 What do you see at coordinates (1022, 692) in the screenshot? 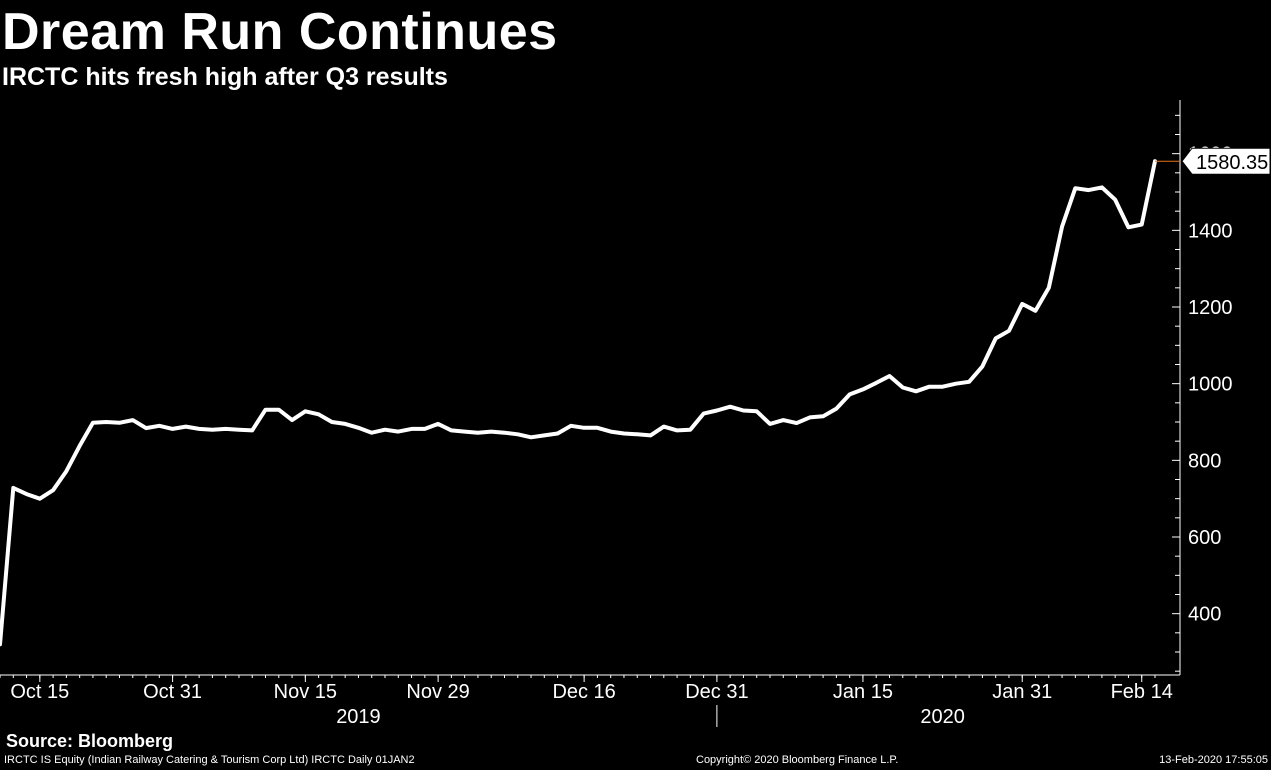
I see `x-tick-label: Jan 31` at bounding box center [1022, 692].